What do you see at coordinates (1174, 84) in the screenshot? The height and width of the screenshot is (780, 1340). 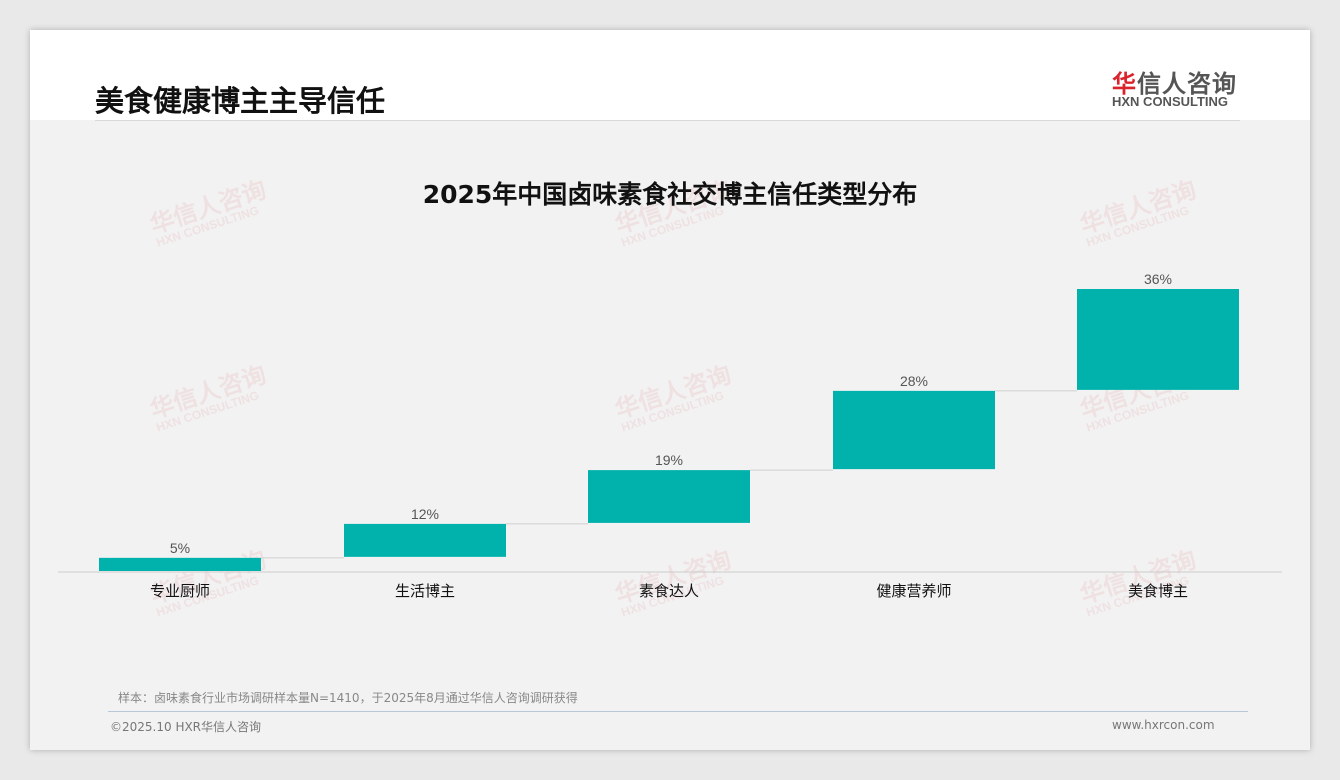 I see `logo: 华信人咨询` at bounding box center [1174, 84].